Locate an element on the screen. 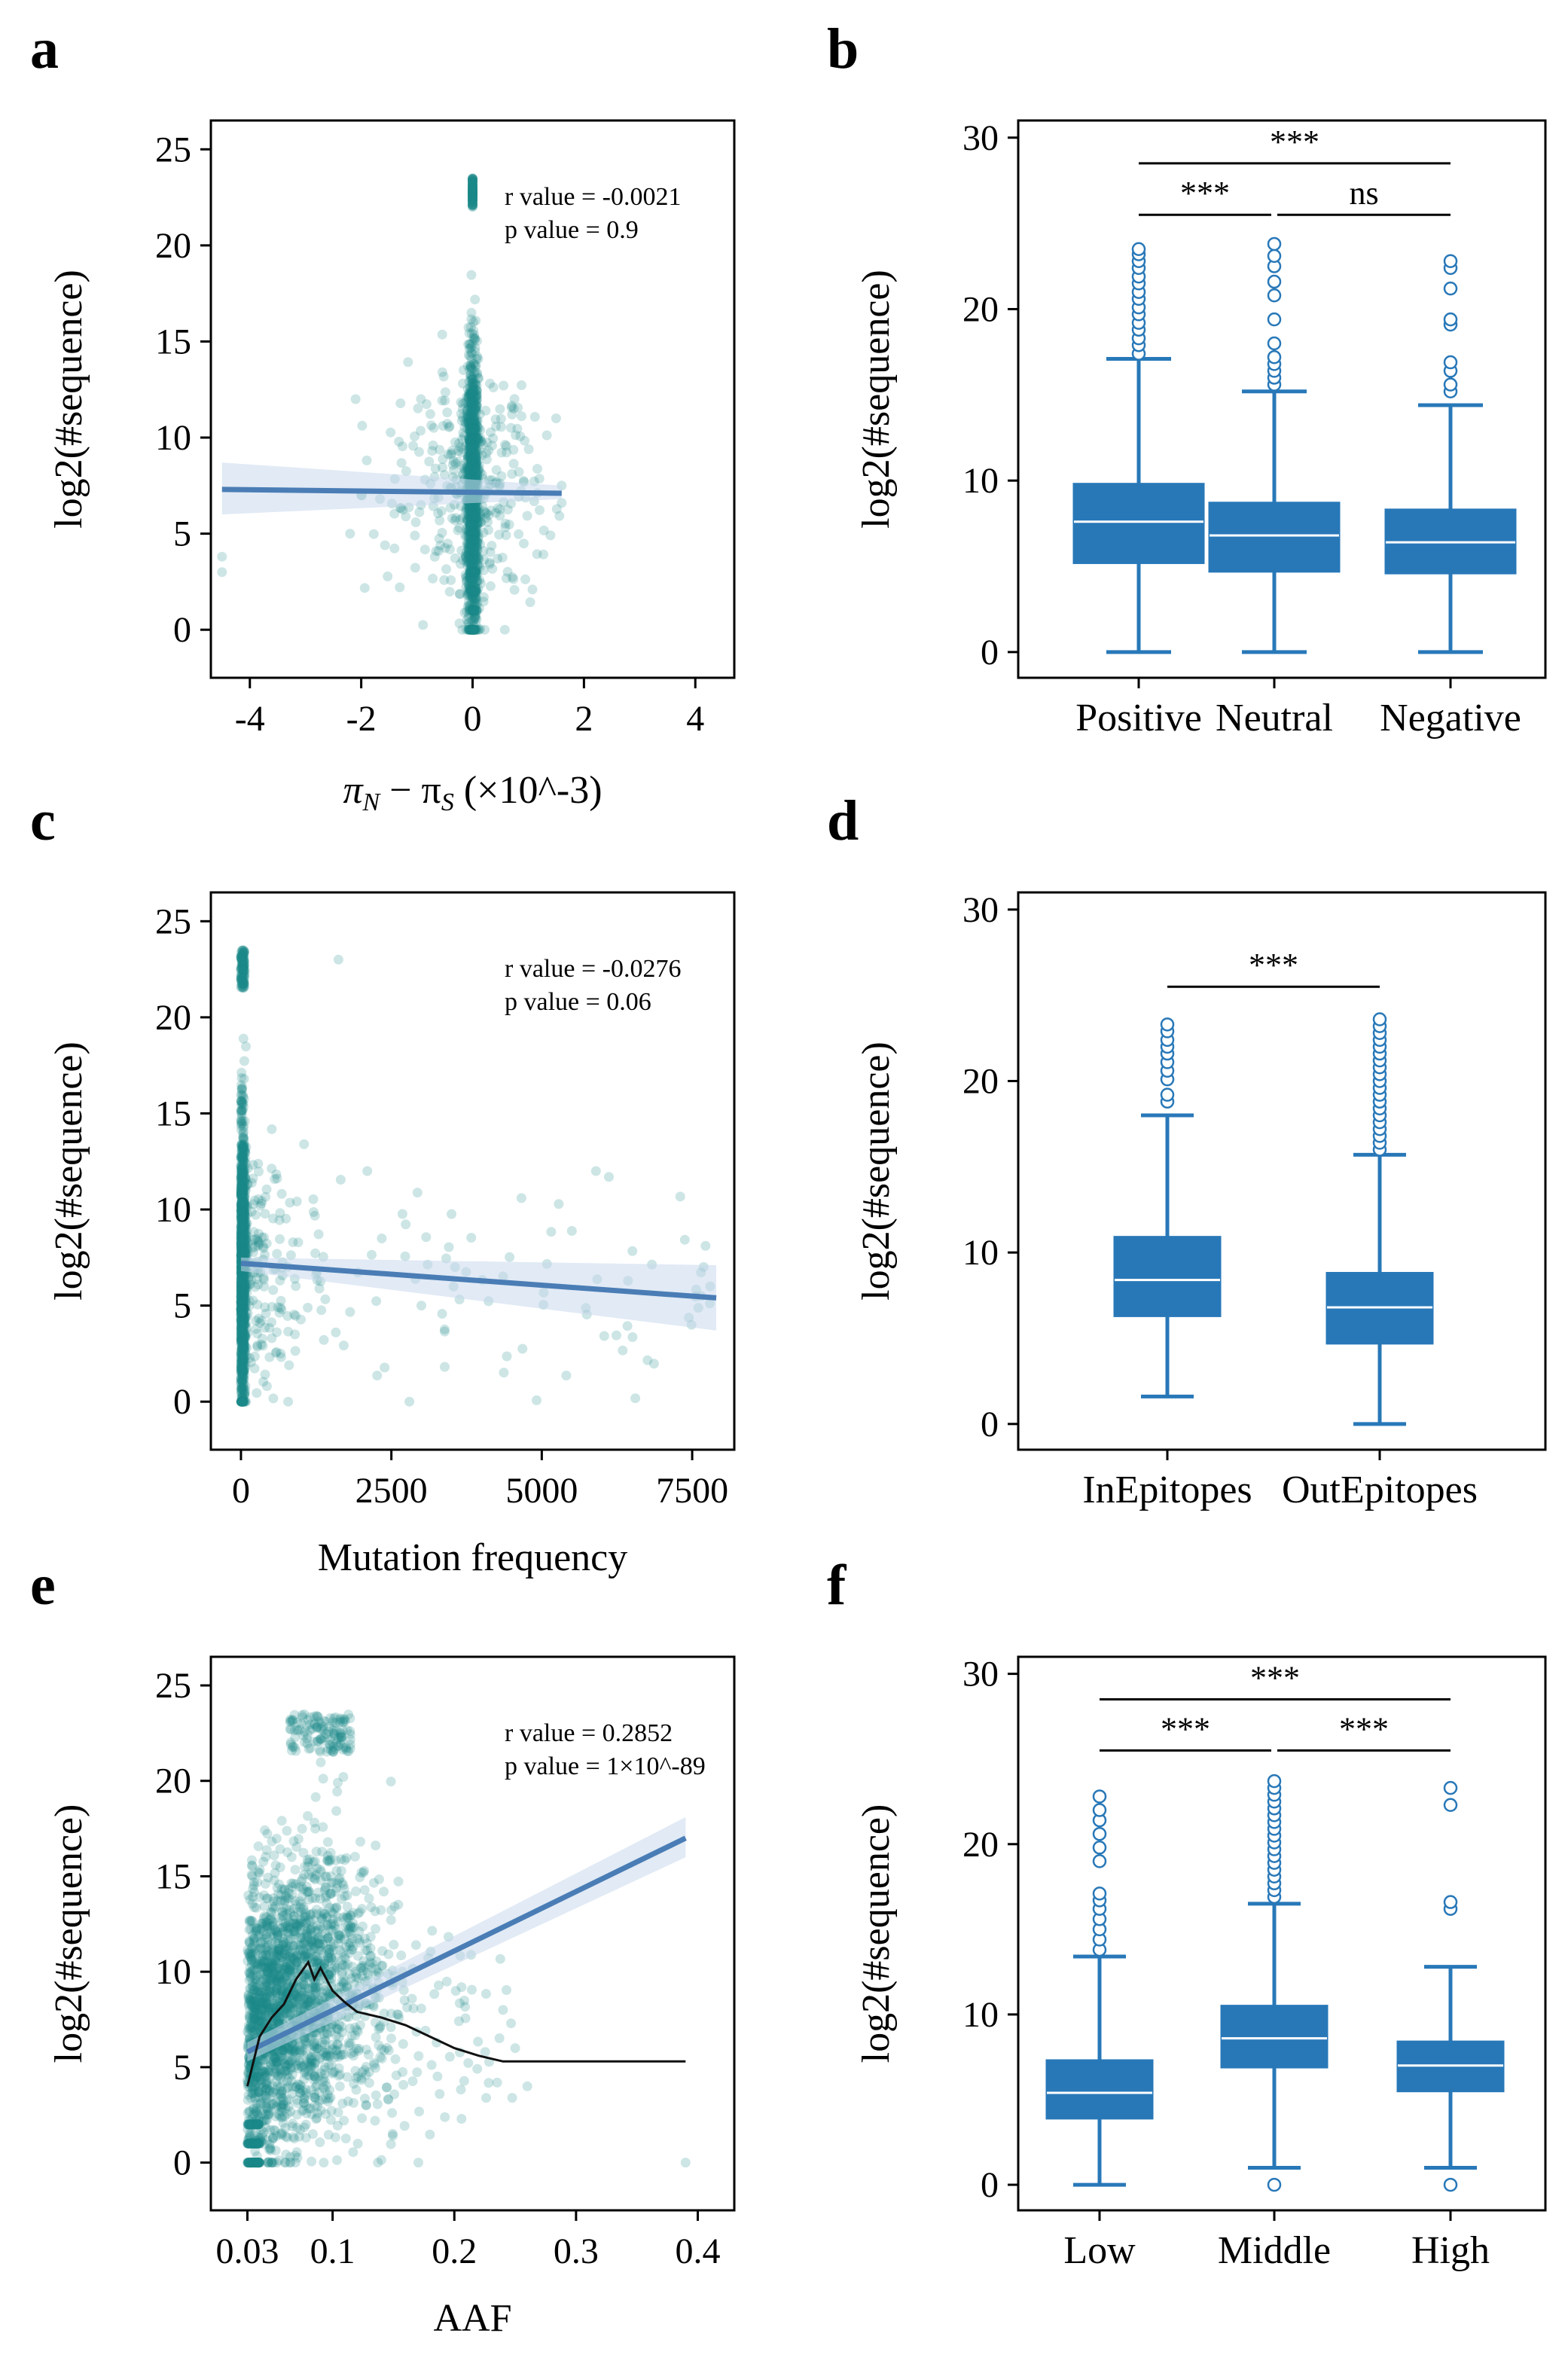  x-axis-label-c: Mutation frequency is located at coordinates (473, 1557).